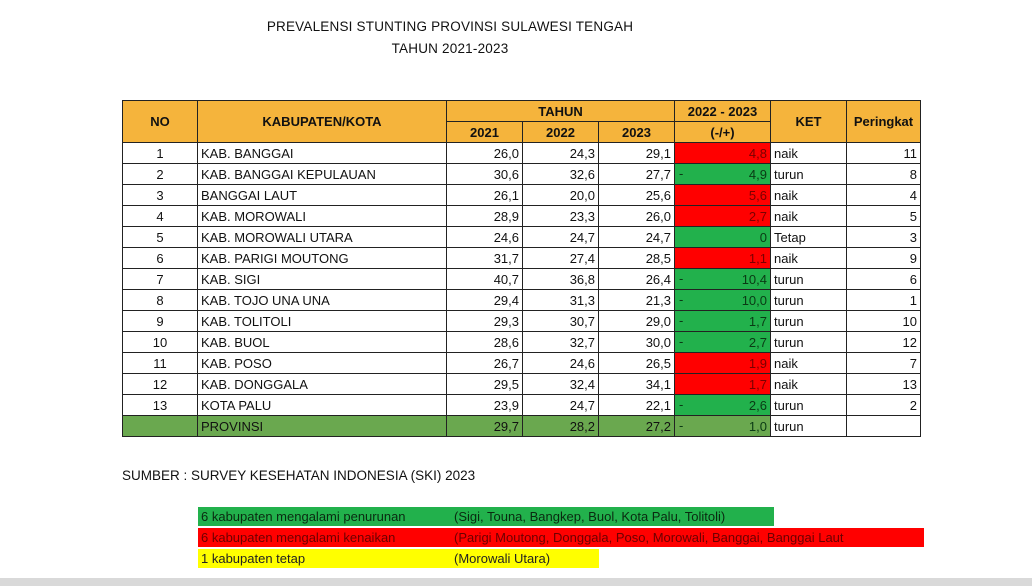 This screenshot has height=586, width=1032. Describe the element at coordinates (636, 237) in the screenshot. I see `row-2023: 24,7` at that location.